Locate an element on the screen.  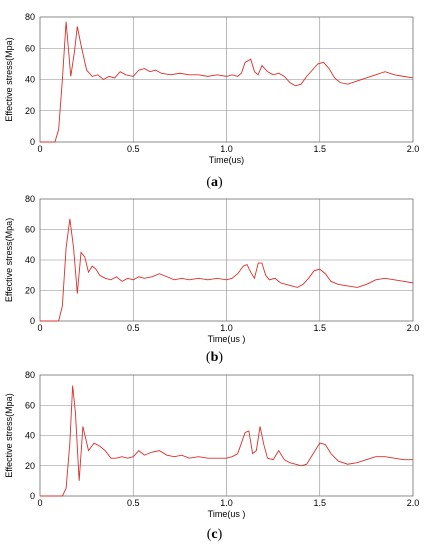
panel-label: (c) is located at coordinates (215, 534).